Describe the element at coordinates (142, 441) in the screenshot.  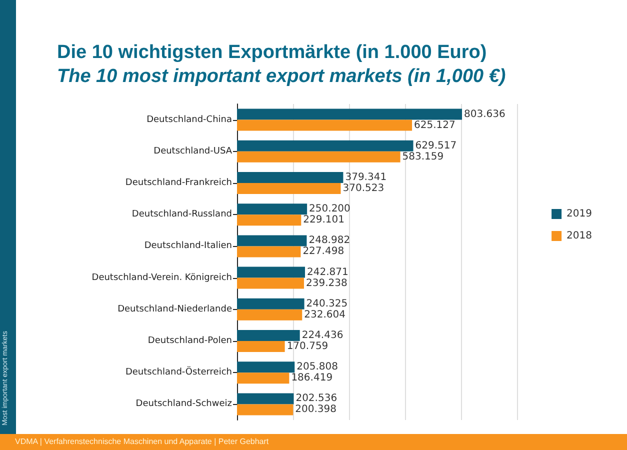
I see `text: VDMA | Verfahrenstechnische Maschinen und Apparate | Peter Gebhart` at that location.